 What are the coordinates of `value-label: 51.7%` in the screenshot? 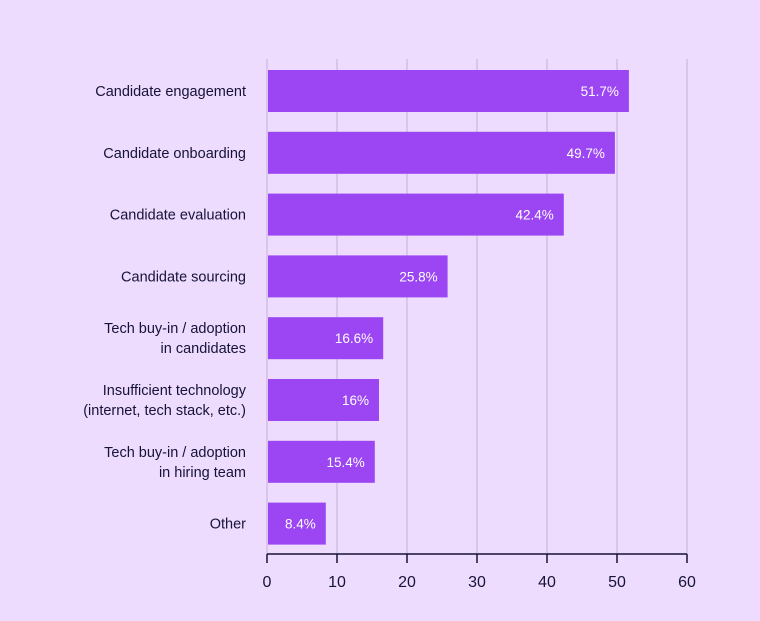 It's located at (600, 91).